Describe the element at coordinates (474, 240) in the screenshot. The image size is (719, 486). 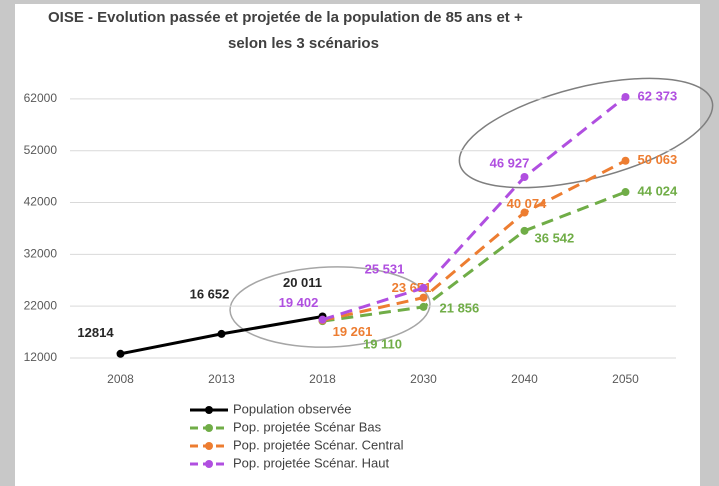
I see `series-line` at that location.